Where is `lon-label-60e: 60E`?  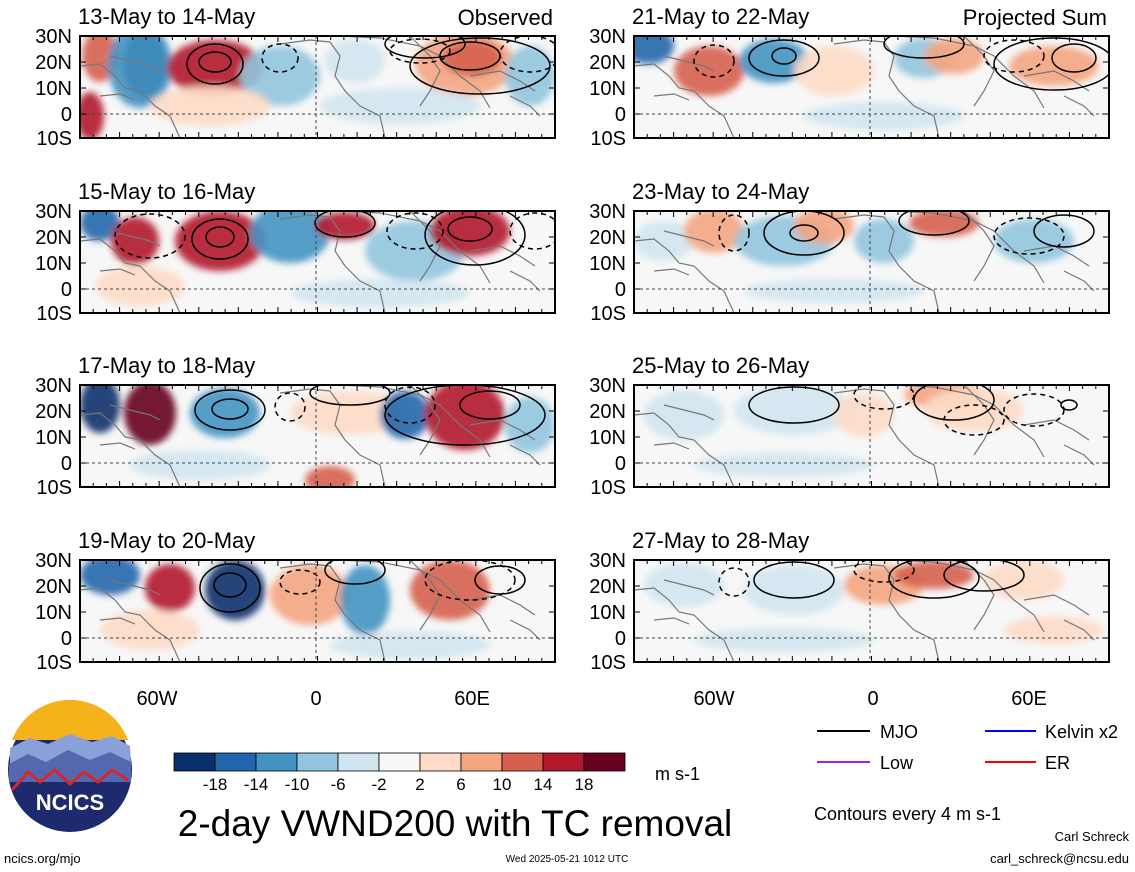 lon-label-60e: 60E is located at coordinates (472, 699).